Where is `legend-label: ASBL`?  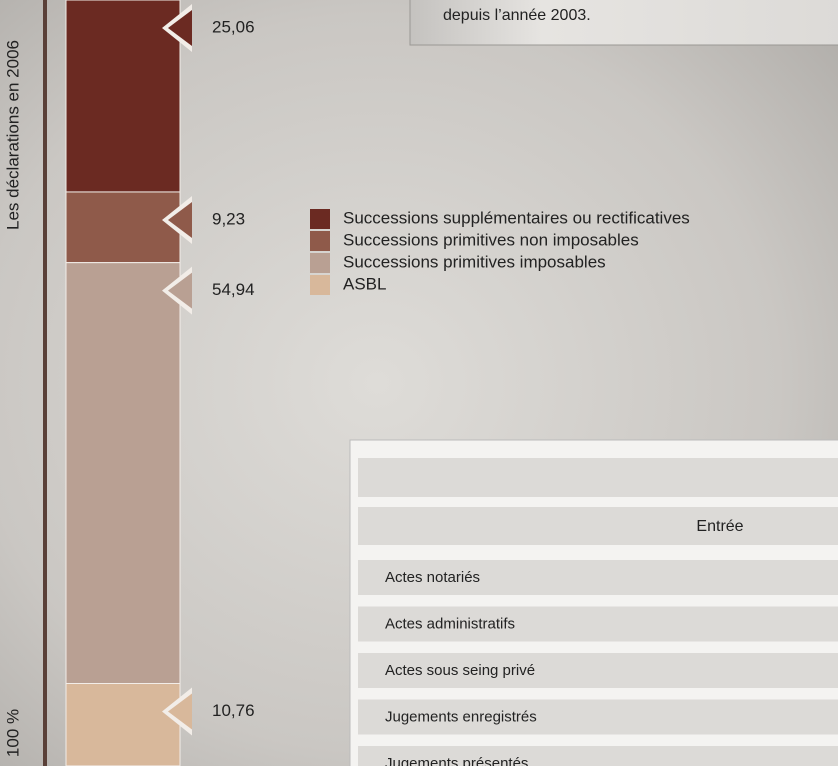
legend-label: ASBL is located at coordinates (364, 283).